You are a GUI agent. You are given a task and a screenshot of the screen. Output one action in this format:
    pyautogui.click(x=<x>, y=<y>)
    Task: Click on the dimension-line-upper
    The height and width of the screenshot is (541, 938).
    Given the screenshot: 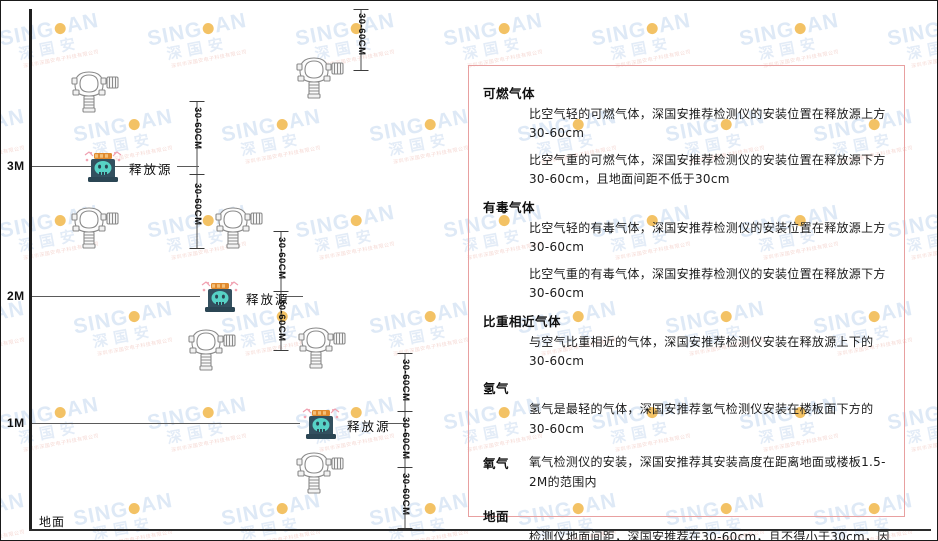 What is the action you would take?
    pyautogui.click(x=197, y=175)
    